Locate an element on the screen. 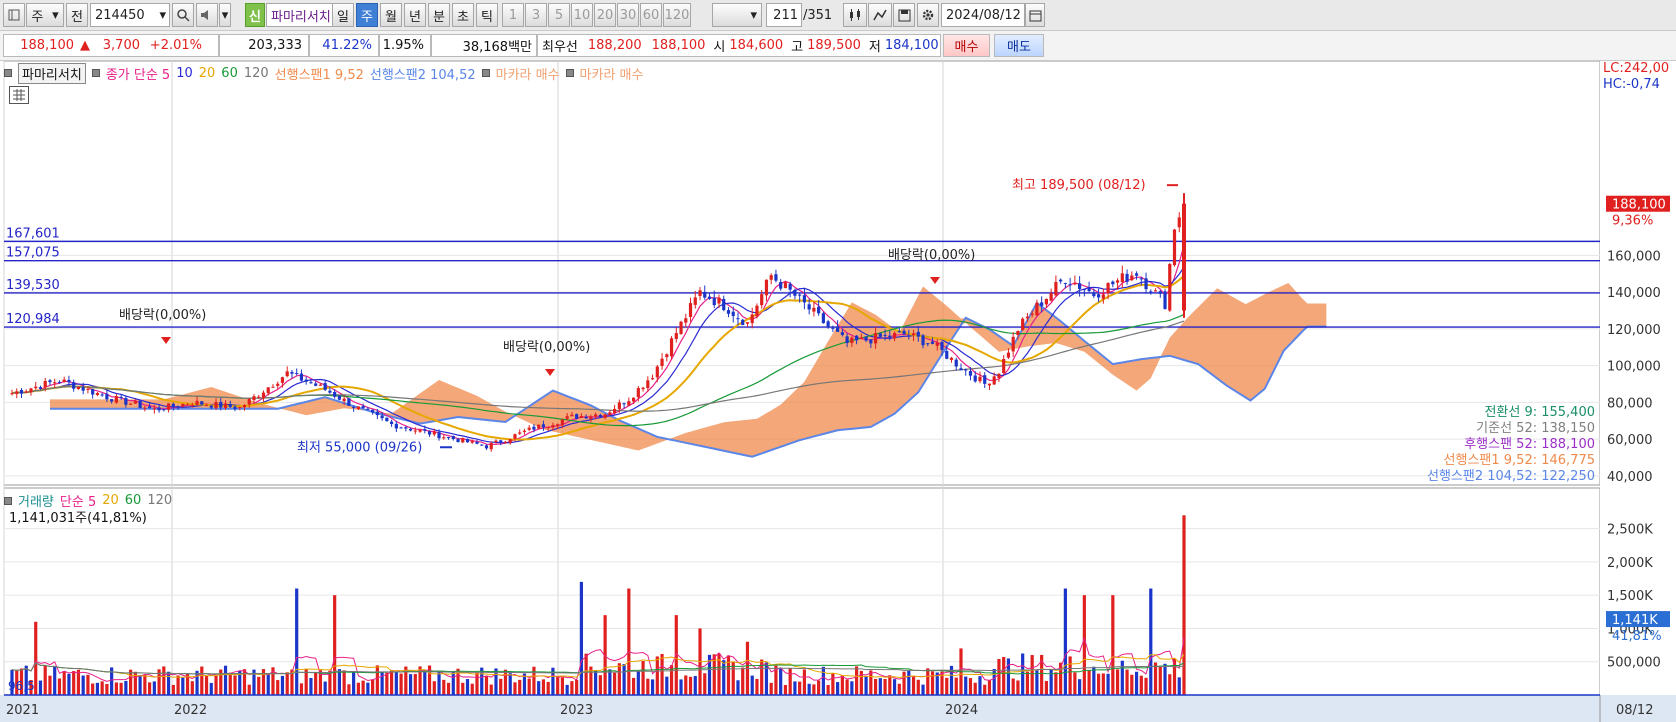 Image resolution: width=1676 pixels, height=722 pixels. code-input: 214450 ▾ is located at coordinates (130, 15).